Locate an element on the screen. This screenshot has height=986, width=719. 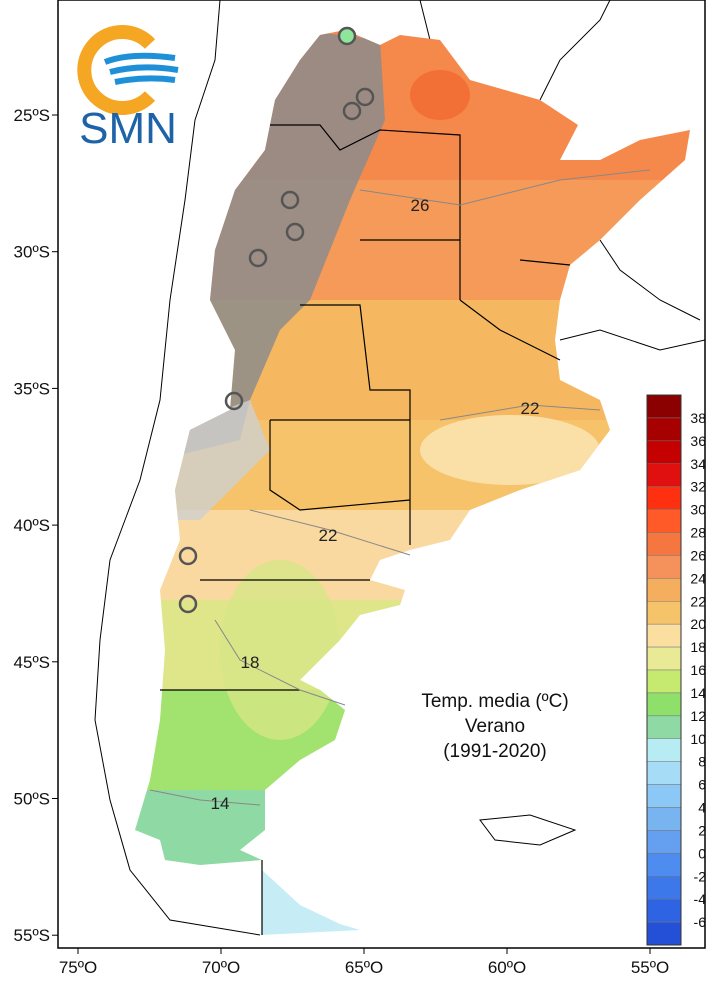
lon-label: 60ºO is located at coordinates (507, 967).